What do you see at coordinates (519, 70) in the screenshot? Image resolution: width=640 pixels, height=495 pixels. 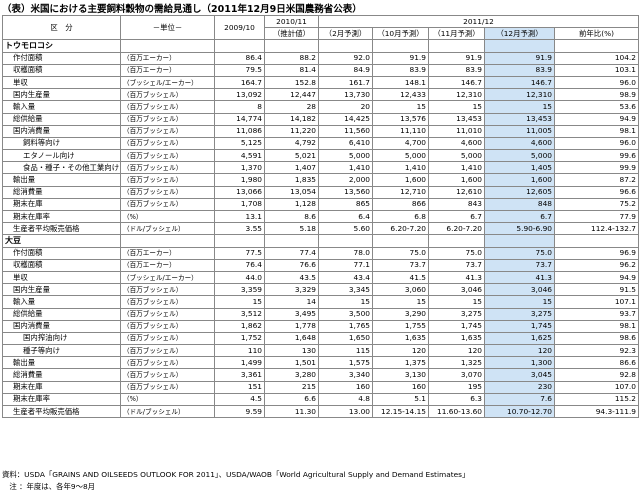 I see `value-cell: 83.9` at bounding box center [519, 70].